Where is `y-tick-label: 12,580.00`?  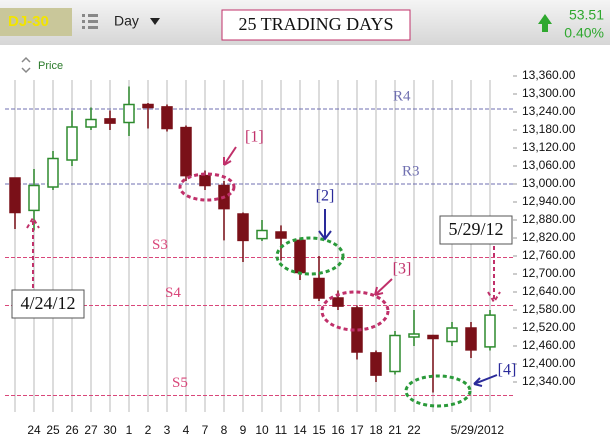 y-tick-label: 12,580.00 is located at coordinates (549, 309).